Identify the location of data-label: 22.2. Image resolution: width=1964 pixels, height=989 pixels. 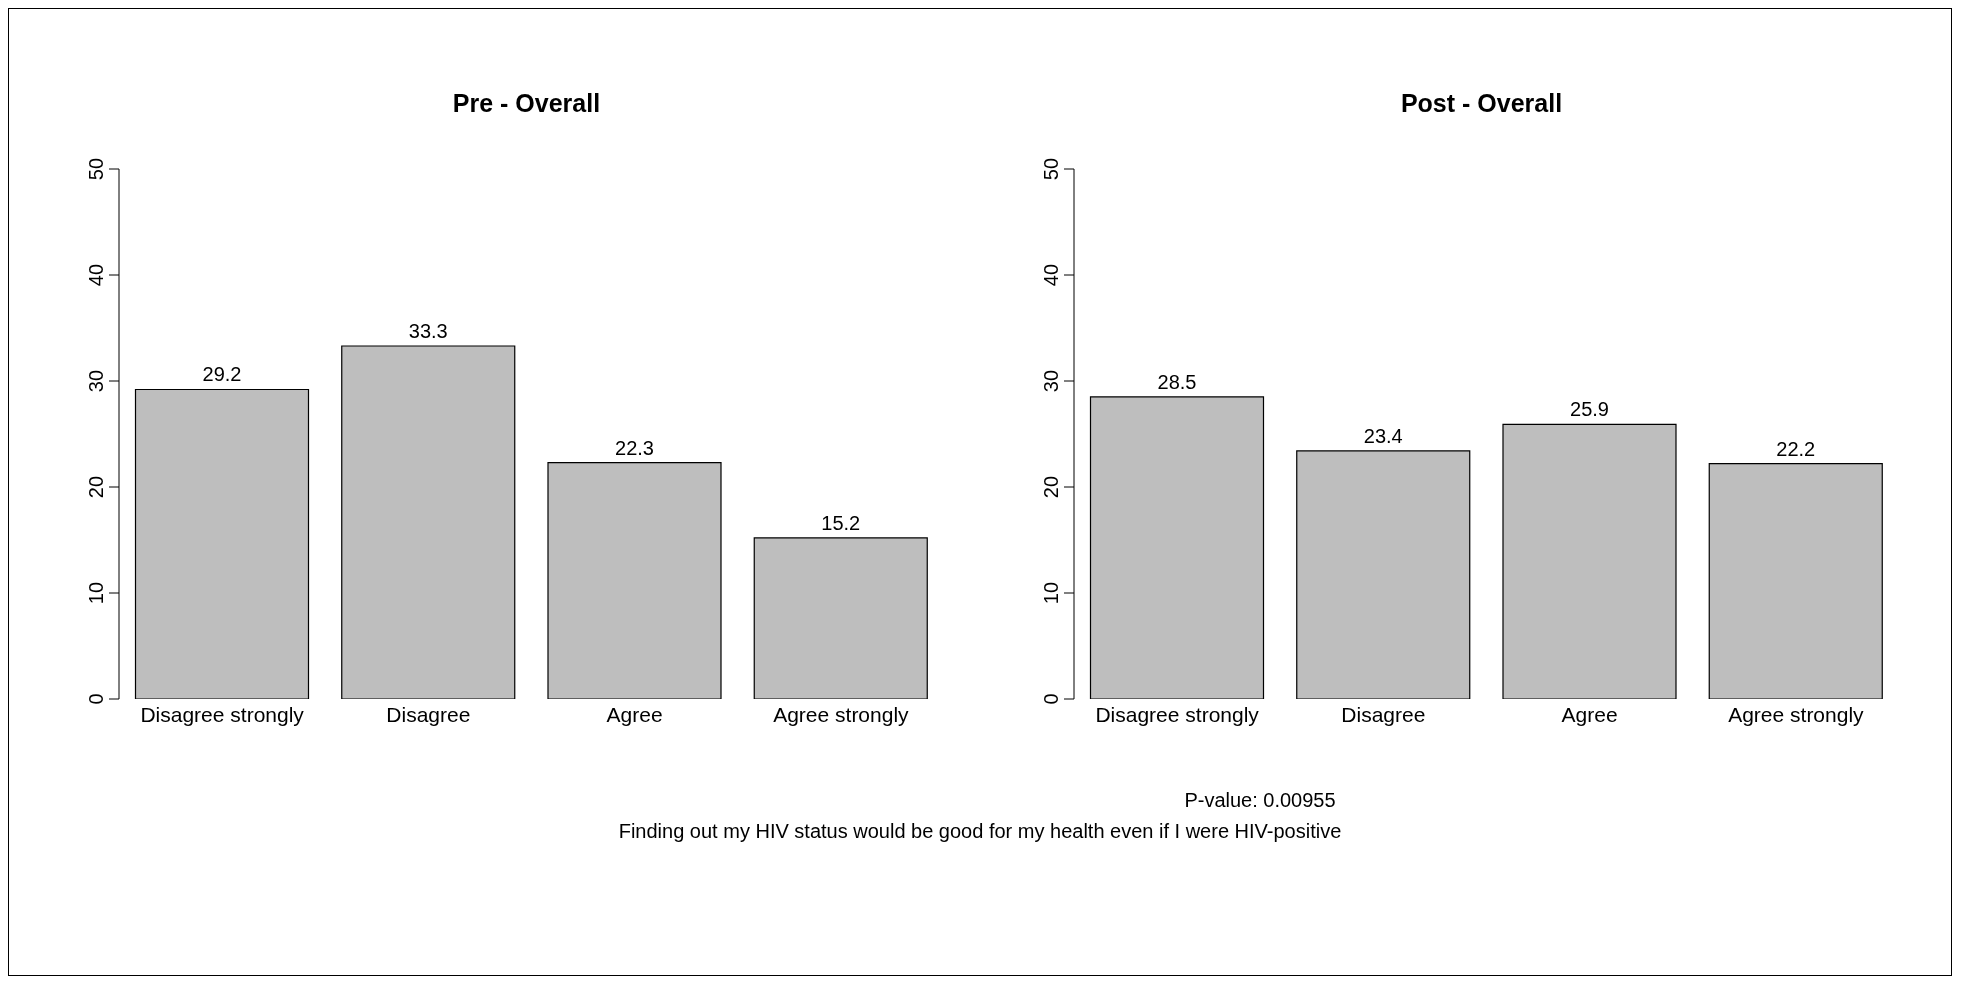
(1796, 448).